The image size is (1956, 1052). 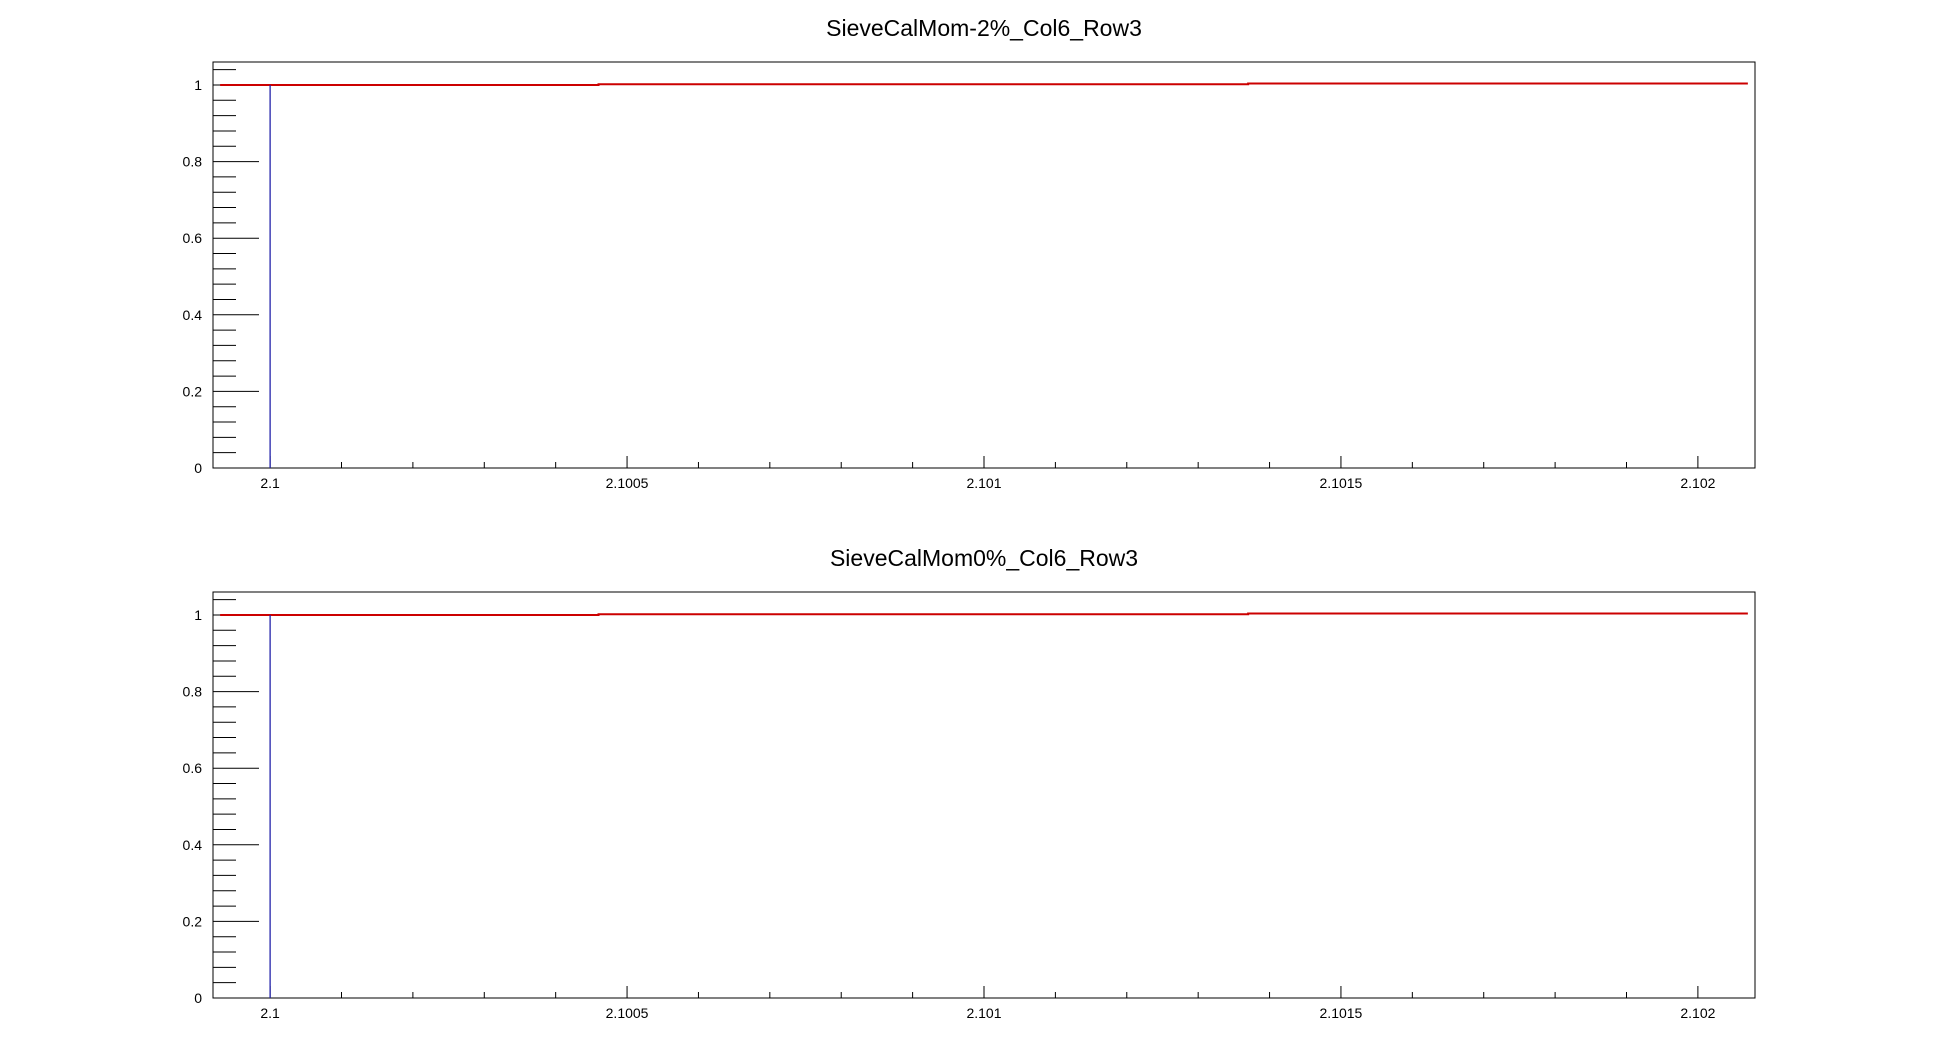 I want to click on chart-title: SieveCalMom-2%_Col6_Row3, so click(x=984, y=28).